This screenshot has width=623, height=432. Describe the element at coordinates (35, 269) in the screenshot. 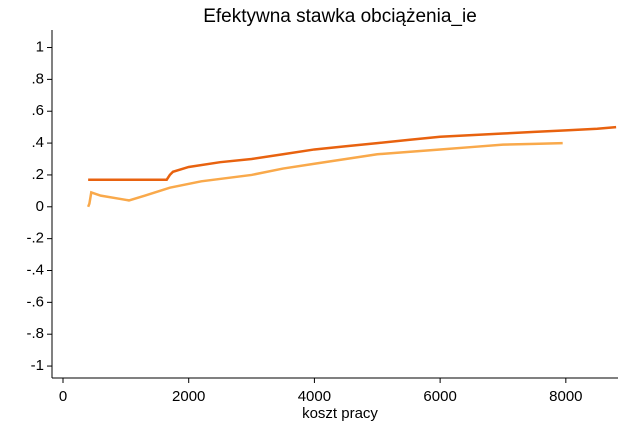

I see `y-tick-label: -.4` at that location.